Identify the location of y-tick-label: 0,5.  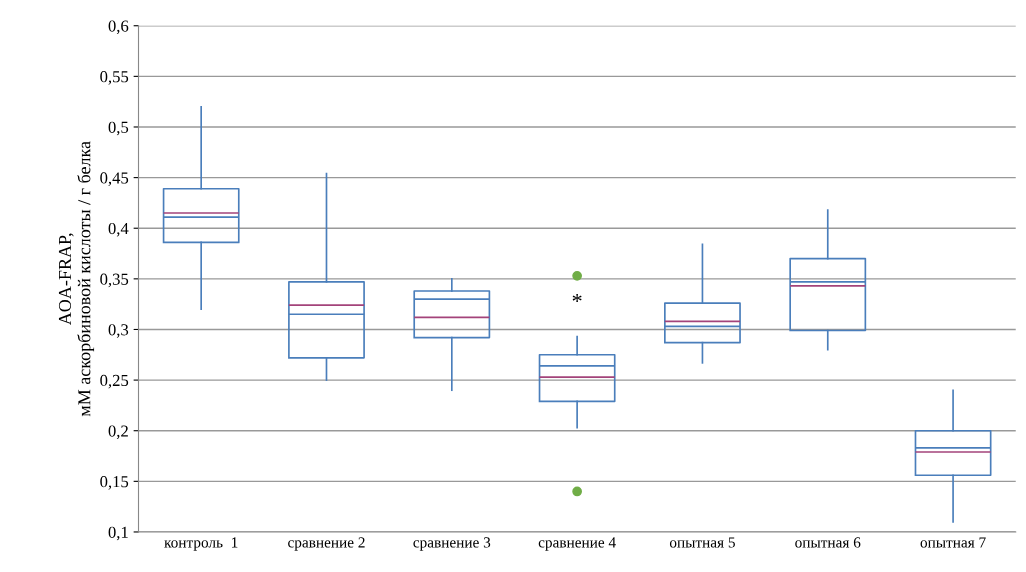
(118, 128).